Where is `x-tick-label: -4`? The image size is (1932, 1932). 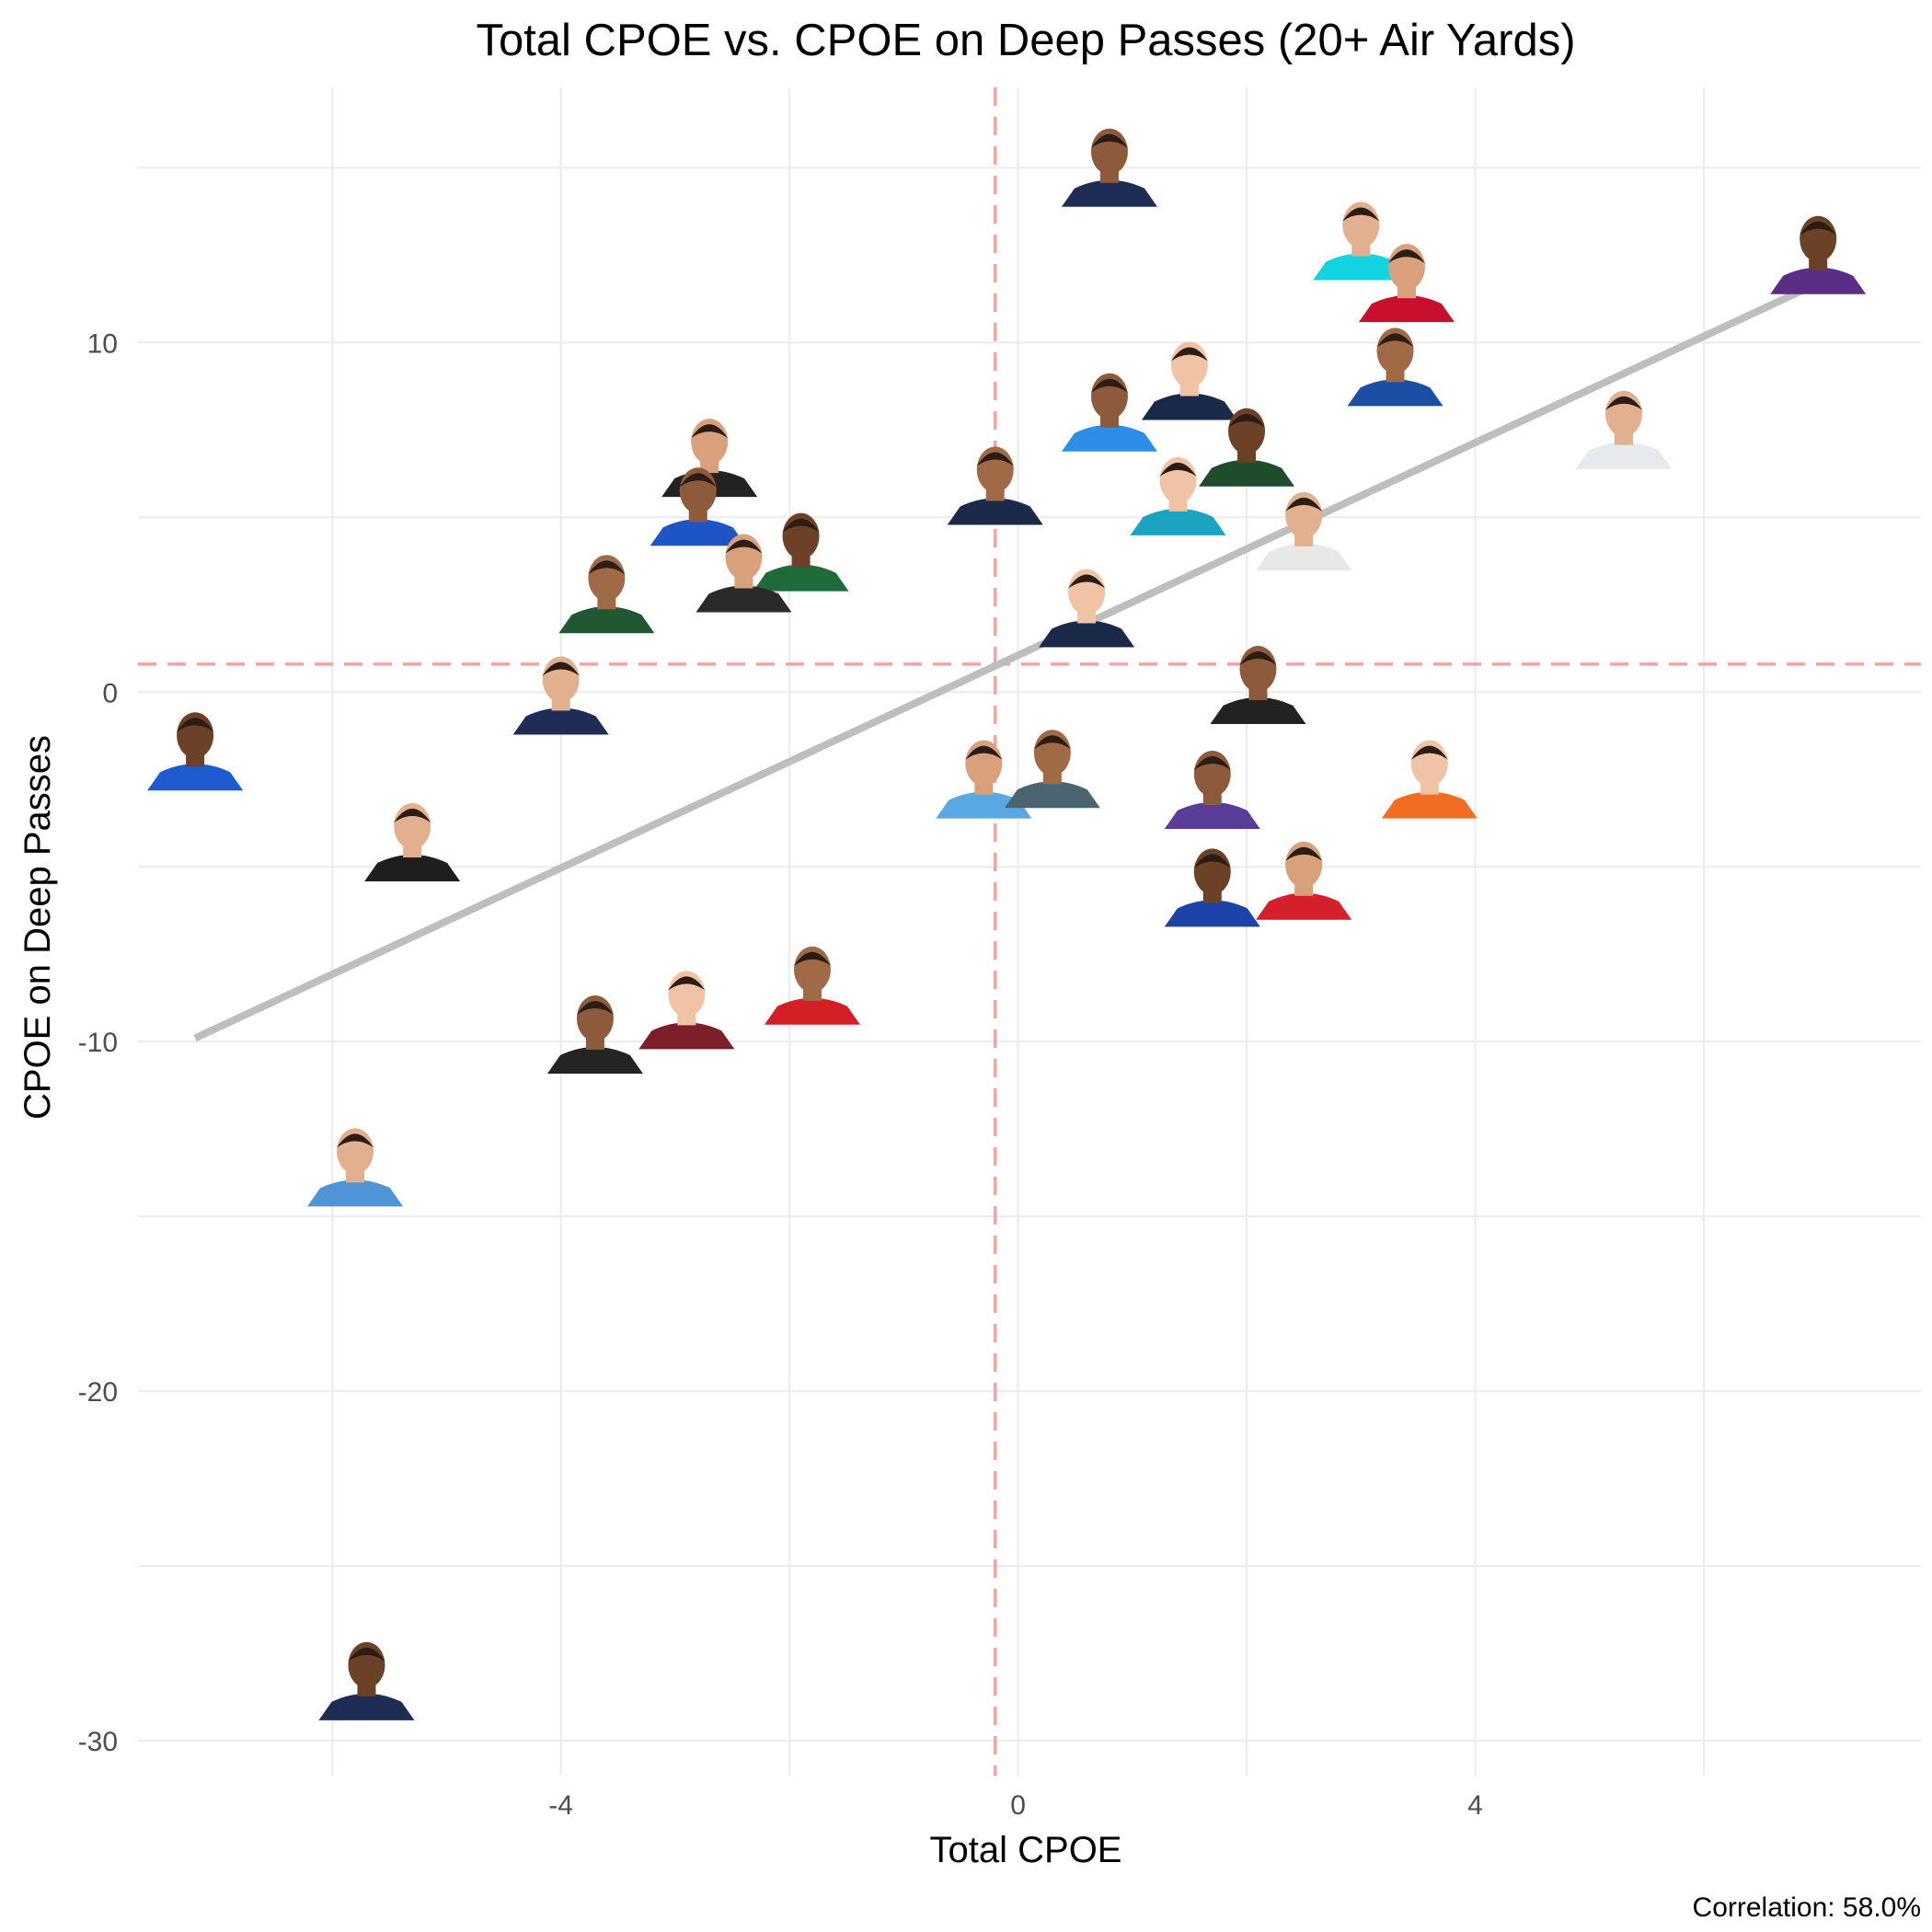 x-tick-label: -4 is located at coordinates (560, 1805).